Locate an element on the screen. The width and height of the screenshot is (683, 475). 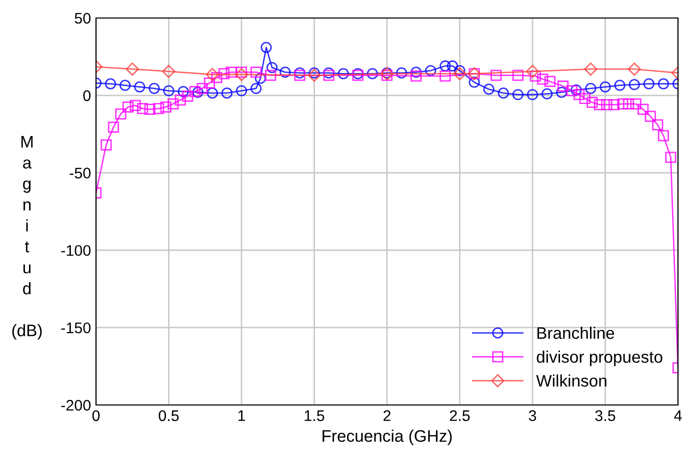
y-tick-label: -100 is located at coordinates (76, 250).